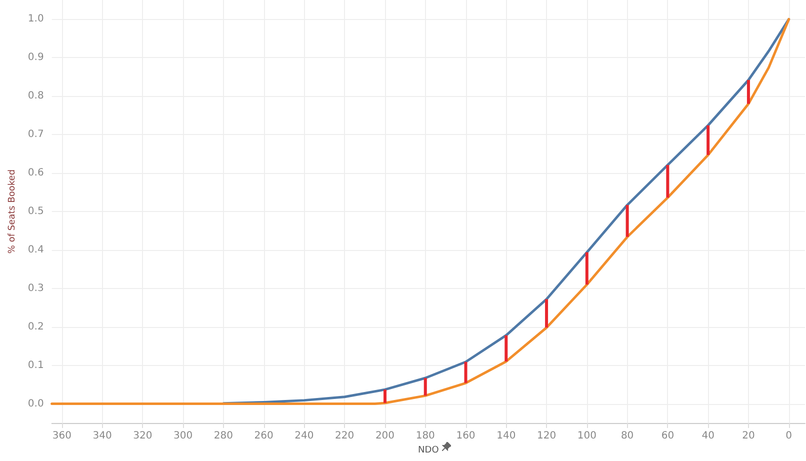 Image resolution: width=806 pixels, height=461 pixels. I want to click on y-tick-label: 1.0, so click(36, 19).